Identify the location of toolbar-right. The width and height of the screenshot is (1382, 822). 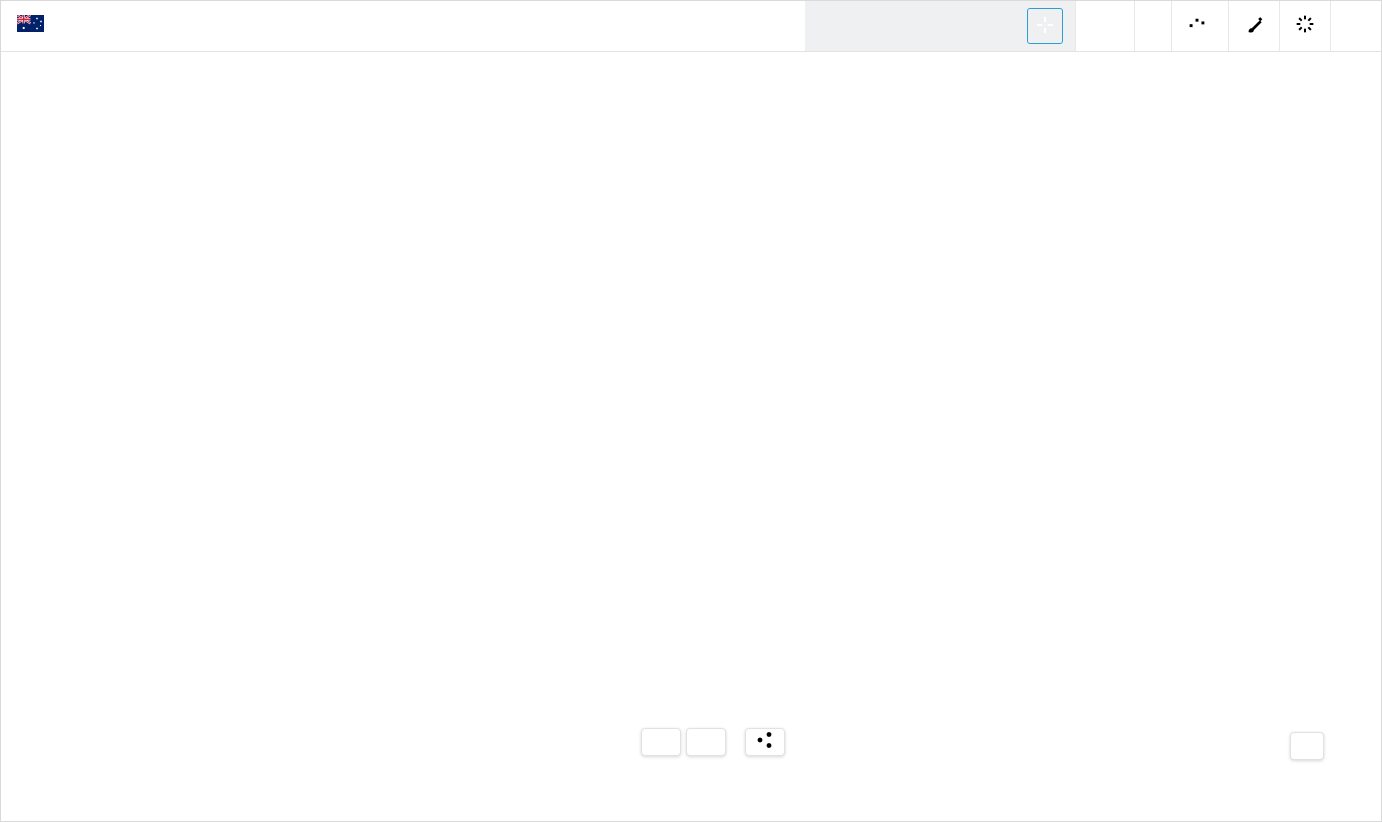
(1093, 26).